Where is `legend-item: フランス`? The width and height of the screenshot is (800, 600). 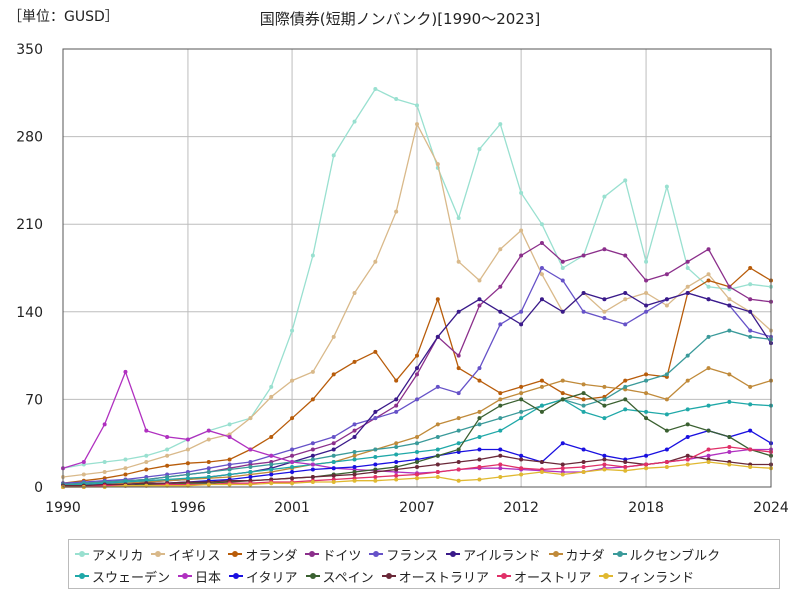 legend-item: フランス is located at coordinates (403, 554).